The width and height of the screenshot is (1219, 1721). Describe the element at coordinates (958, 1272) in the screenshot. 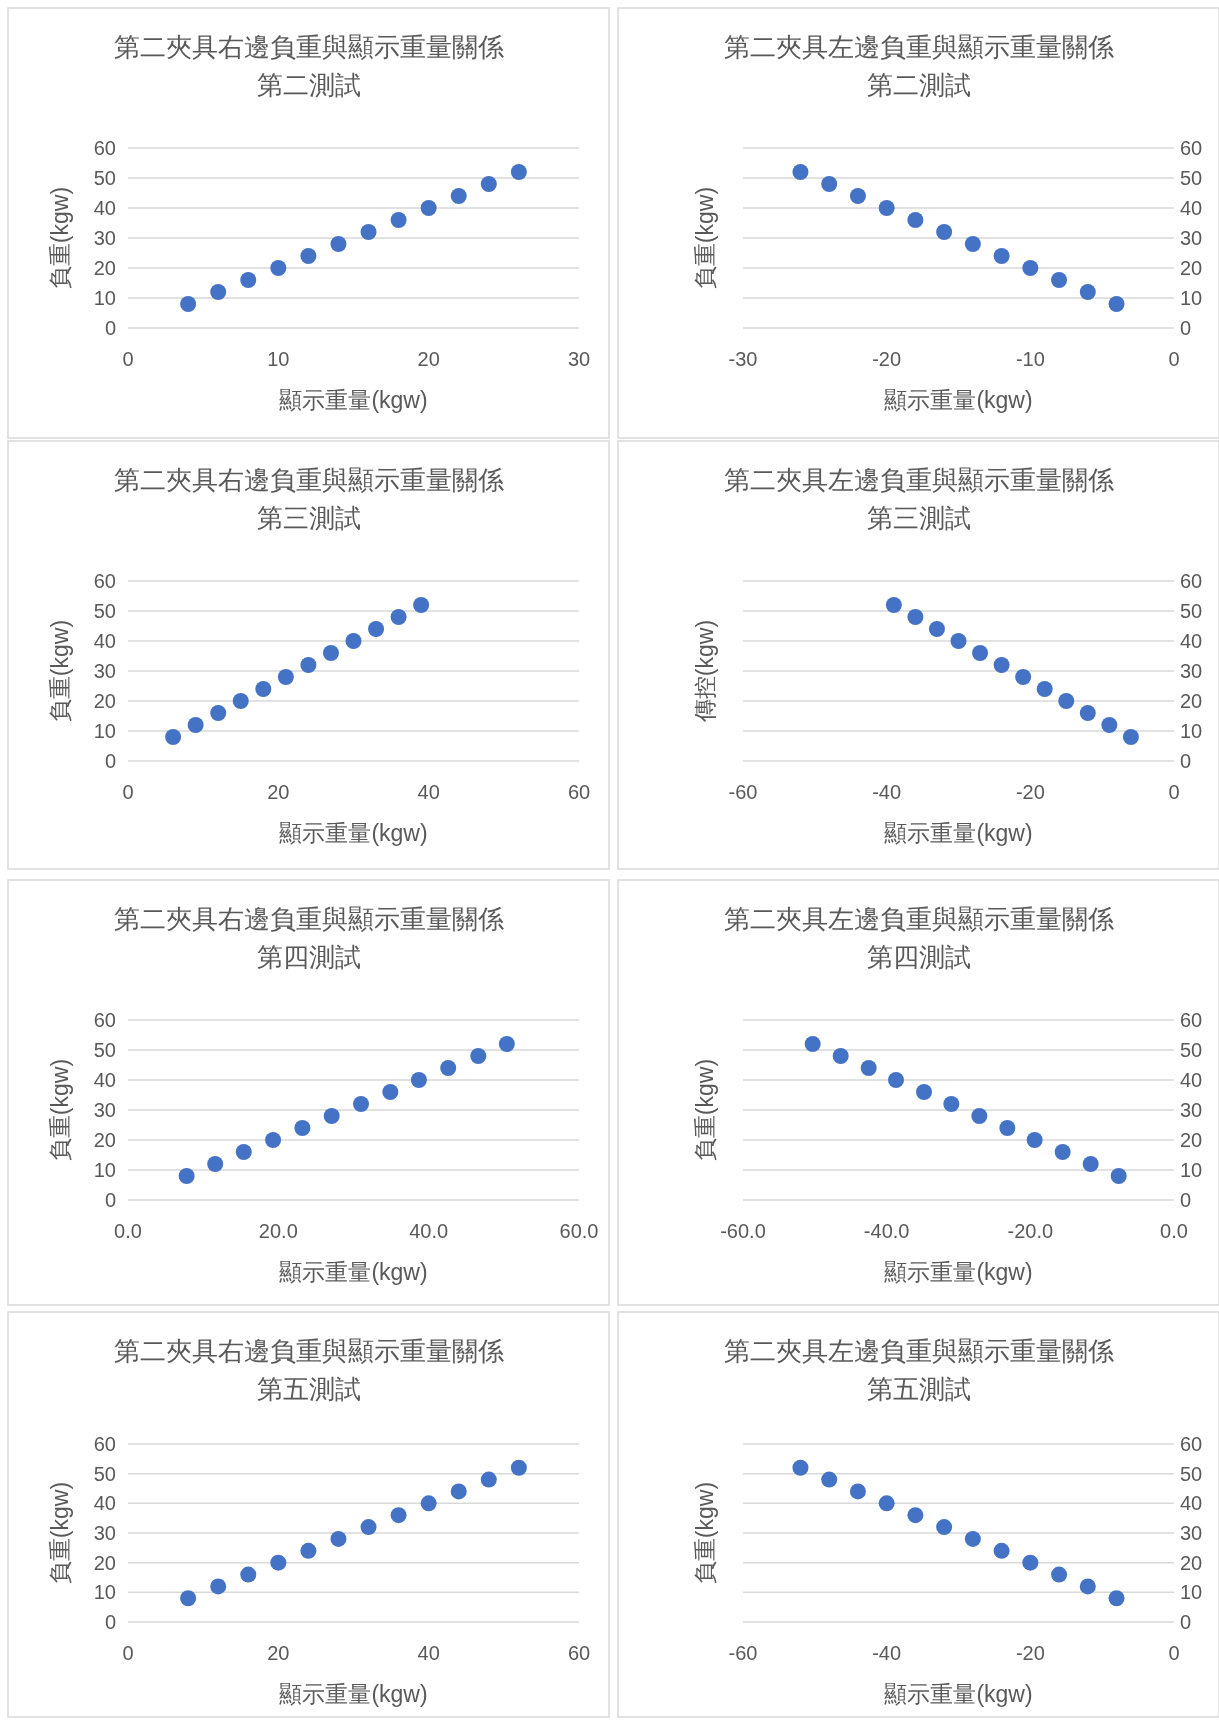

I see `x-axis-title: 顯示重量(kgw)` at that location.